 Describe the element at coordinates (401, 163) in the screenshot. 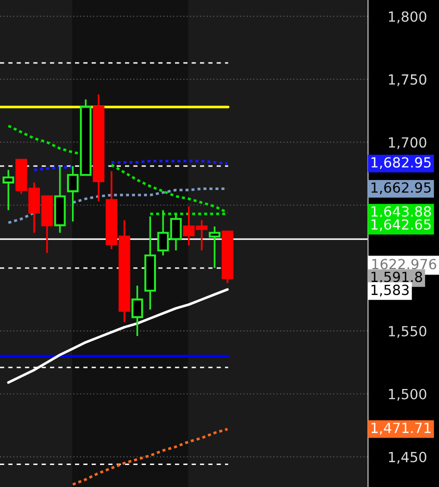

I see `text: 1,682.95` at that location.